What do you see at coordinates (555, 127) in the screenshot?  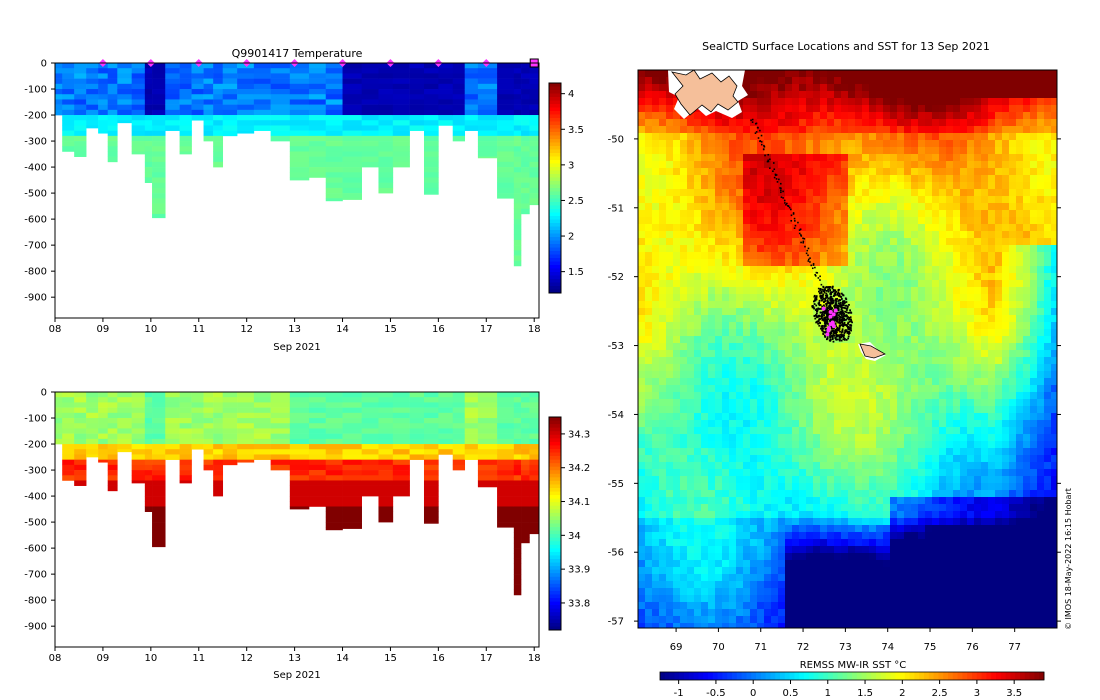 I see `temperature-colorbar-band` at bounding box center [555, 127].